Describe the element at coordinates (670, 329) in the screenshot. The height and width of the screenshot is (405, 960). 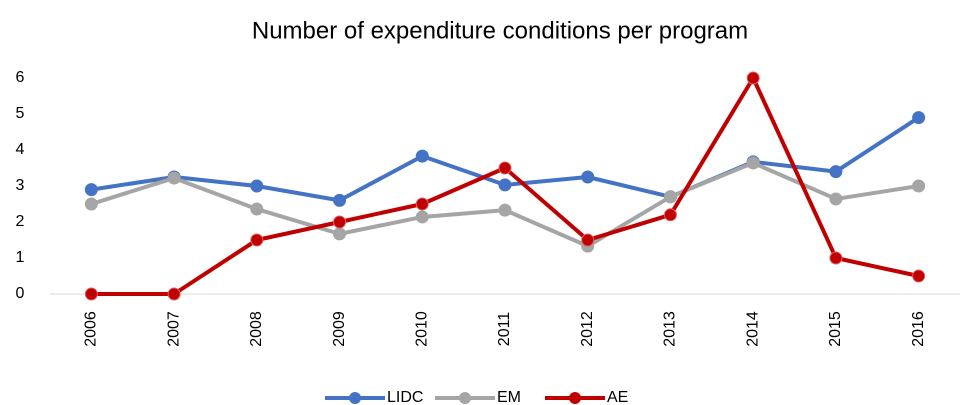
I see `x-tick-label: 2013` at that location.